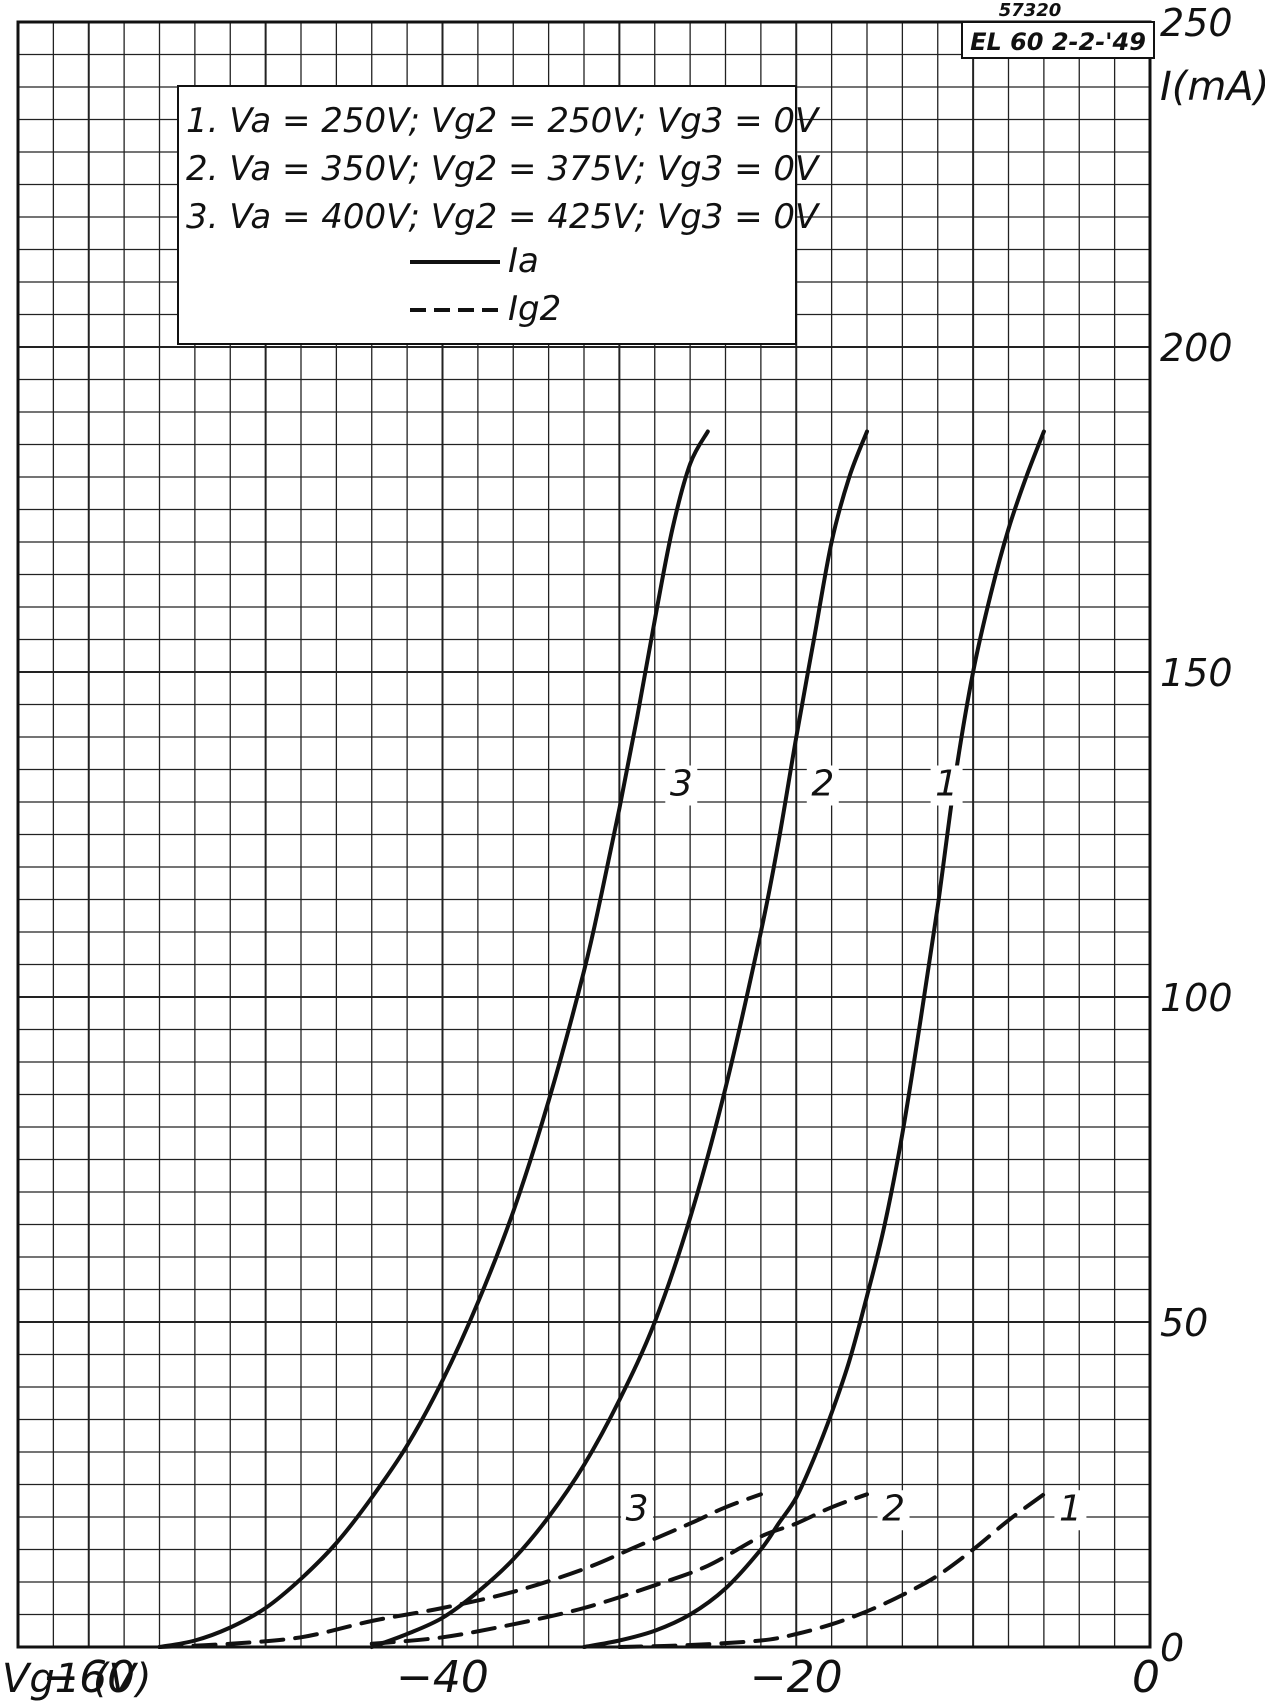 The width and height of the screenshot is (1265, 1704). I want to click on y-tick-label: 250, so click(1196, 23).